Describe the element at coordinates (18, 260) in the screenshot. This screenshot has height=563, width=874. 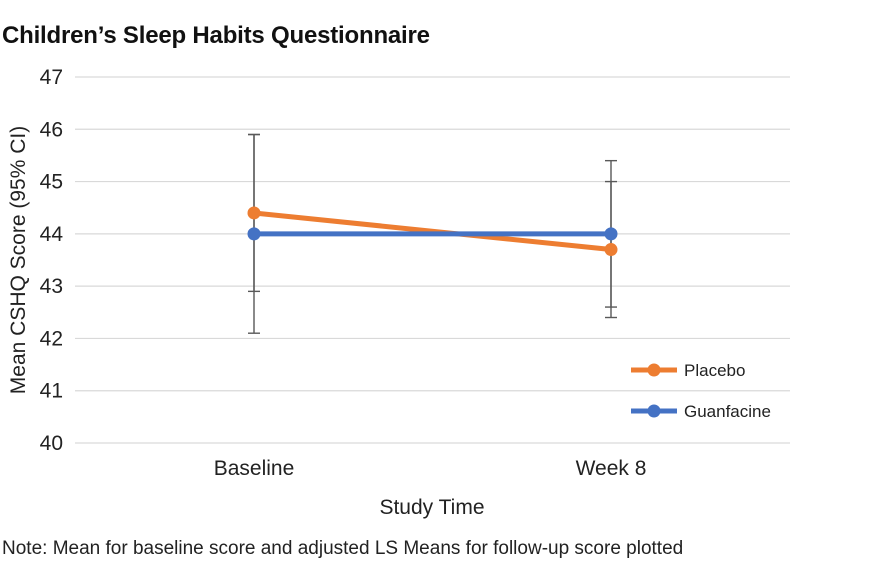
I see `y-axis-label: Mean CSHQ Score (95% CI)` at that location.